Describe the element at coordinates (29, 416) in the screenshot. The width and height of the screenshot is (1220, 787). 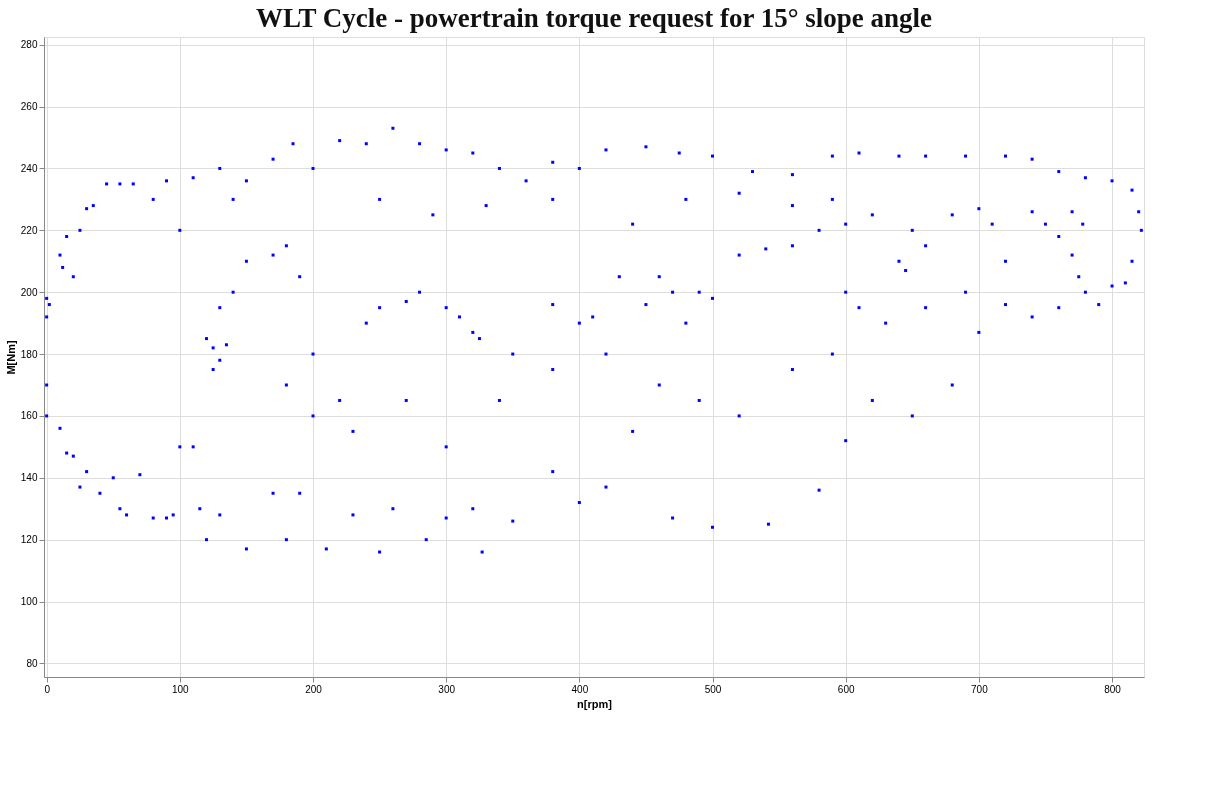
I see `y-tick-label: 160` at that location.